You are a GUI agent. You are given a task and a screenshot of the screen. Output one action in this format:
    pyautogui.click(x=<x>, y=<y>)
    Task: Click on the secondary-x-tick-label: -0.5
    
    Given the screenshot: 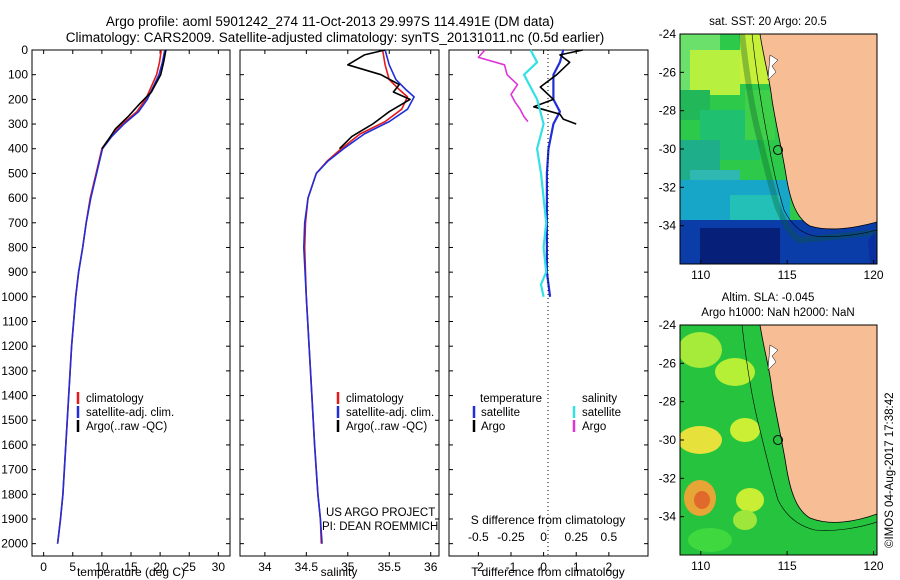 What is the action you would take?
    pyautogui.click(x=478, y=537)
    